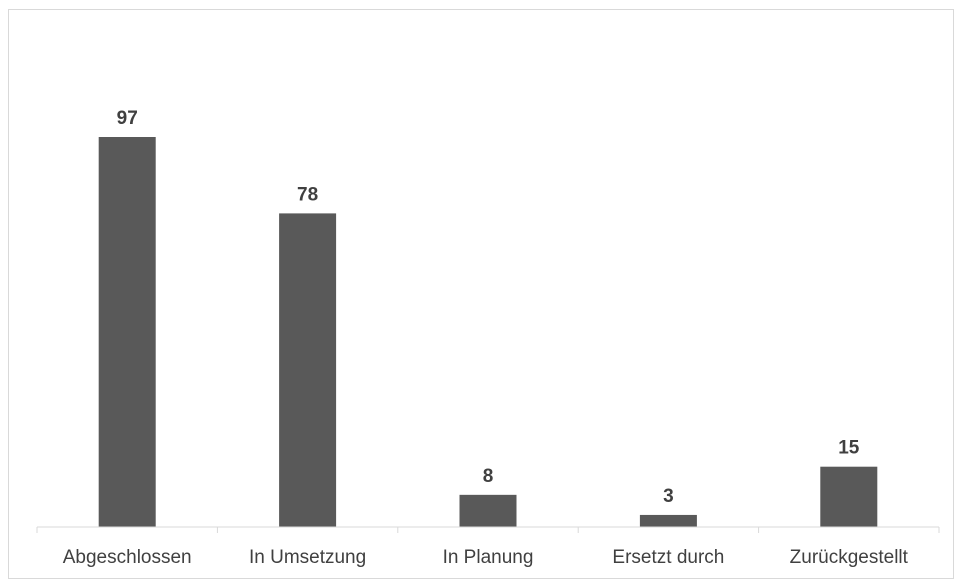 The height and width of the screenshot is (581, 956). What do you see at coordinates (308, 370) in the screenshot?
I see `bar-in-umsetzung` at bounding box center [308, 370].